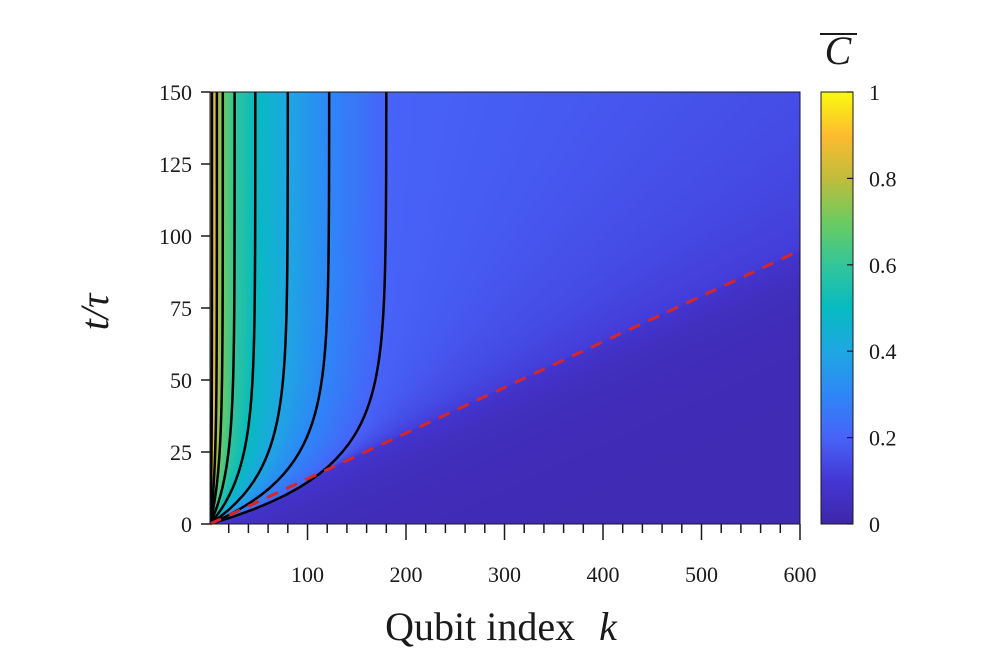  Describe the element at coordinates (480, 626) in the screenshot. I see `x-axis-title-text: Qubit index` at that location.